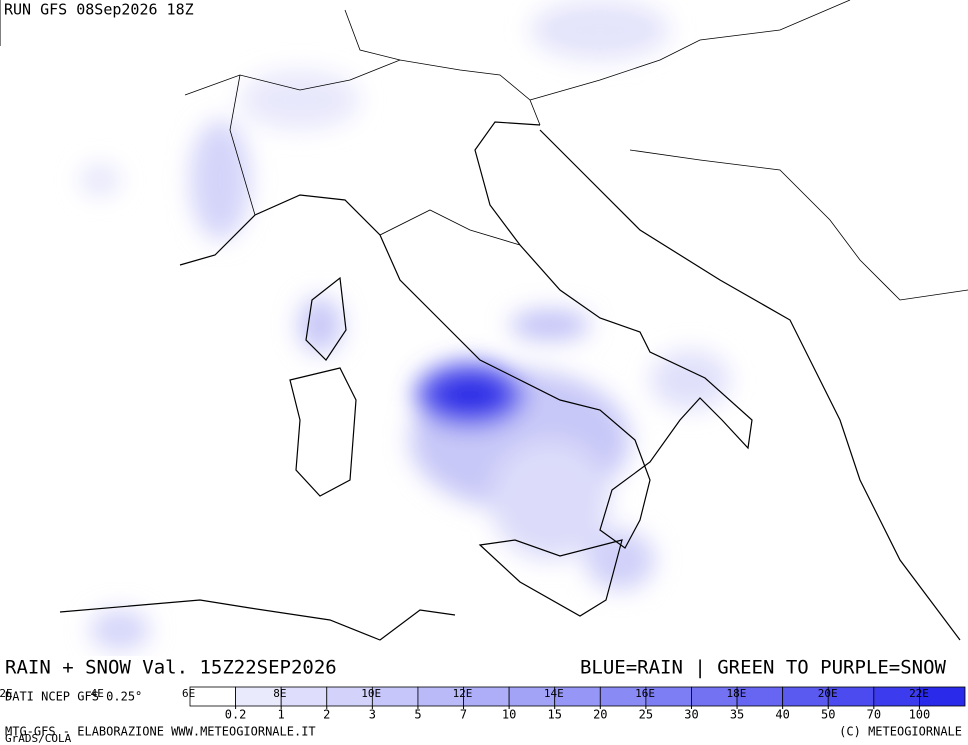 This screenshot has width=968, height=745. What do you see at coordinates (737, 715) in the screenshot?
I see `colorbar-label: 35` at bounding box center [737, 715].